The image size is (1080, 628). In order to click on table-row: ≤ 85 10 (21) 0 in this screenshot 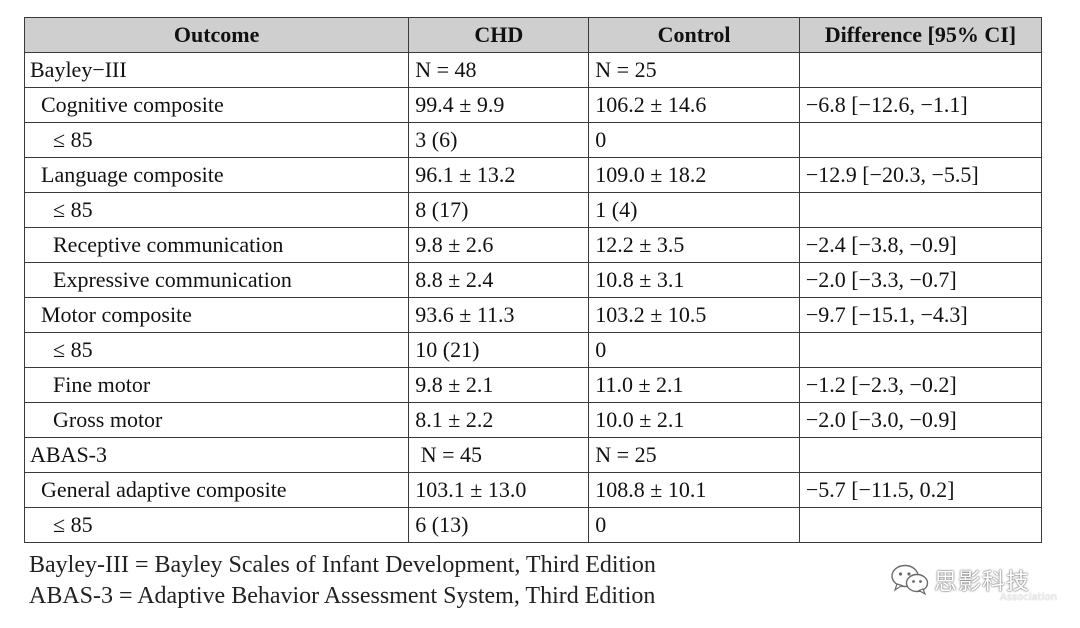, I will do `click(533, 350)`.